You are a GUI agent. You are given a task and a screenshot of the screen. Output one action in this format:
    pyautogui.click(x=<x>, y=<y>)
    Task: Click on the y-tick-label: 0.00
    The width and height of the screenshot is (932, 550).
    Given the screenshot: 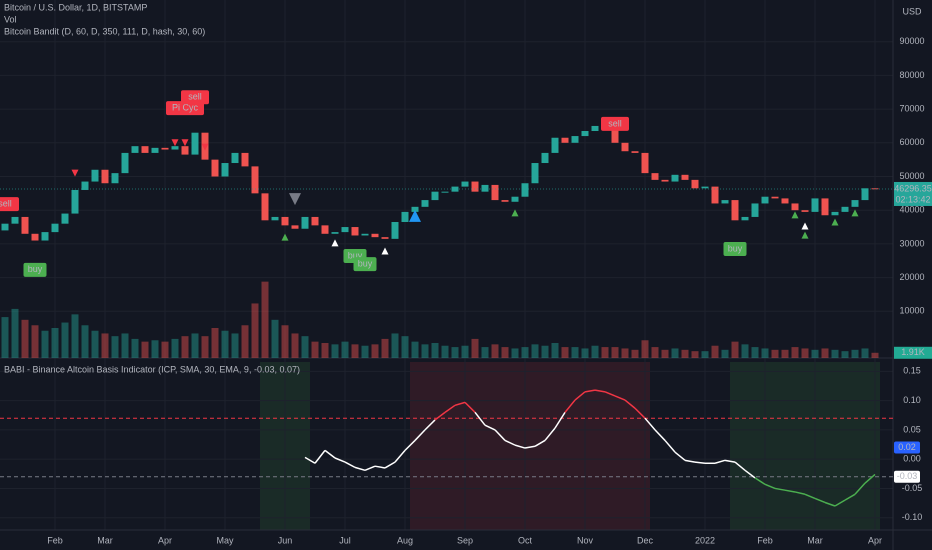 What is the action you would take?
    pyautogui.click(x=912, y=459)
    